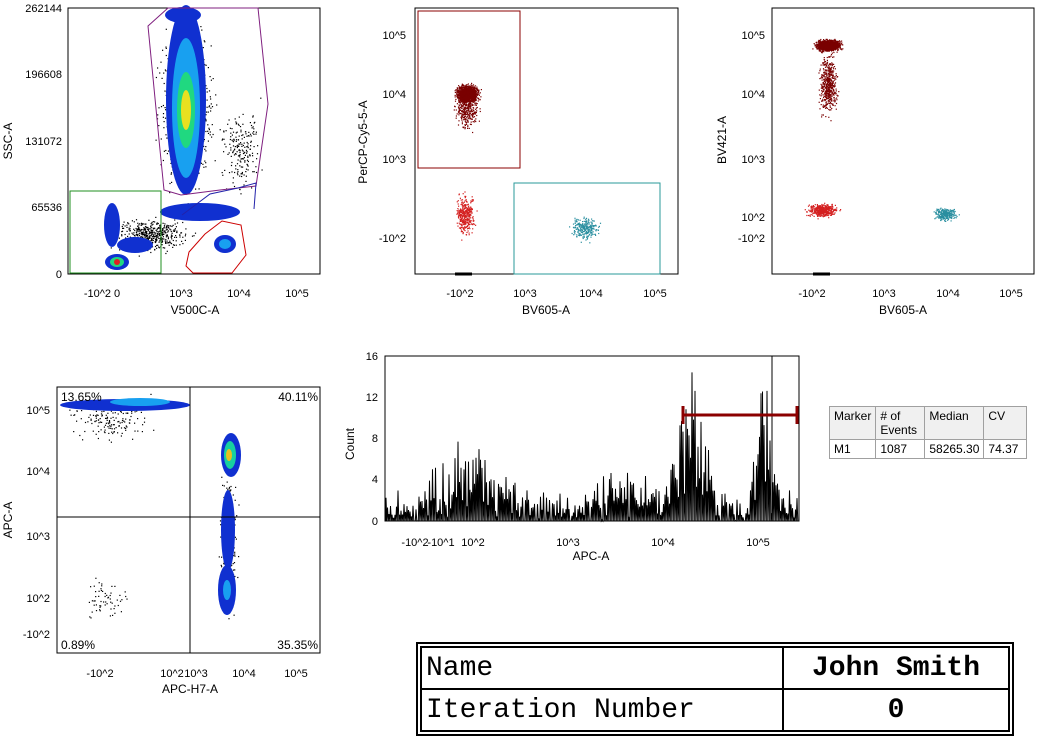 The height and width of the screenshot is (740, 1042). I want to click on plot5-ylabel: Count, so click(350, 443).